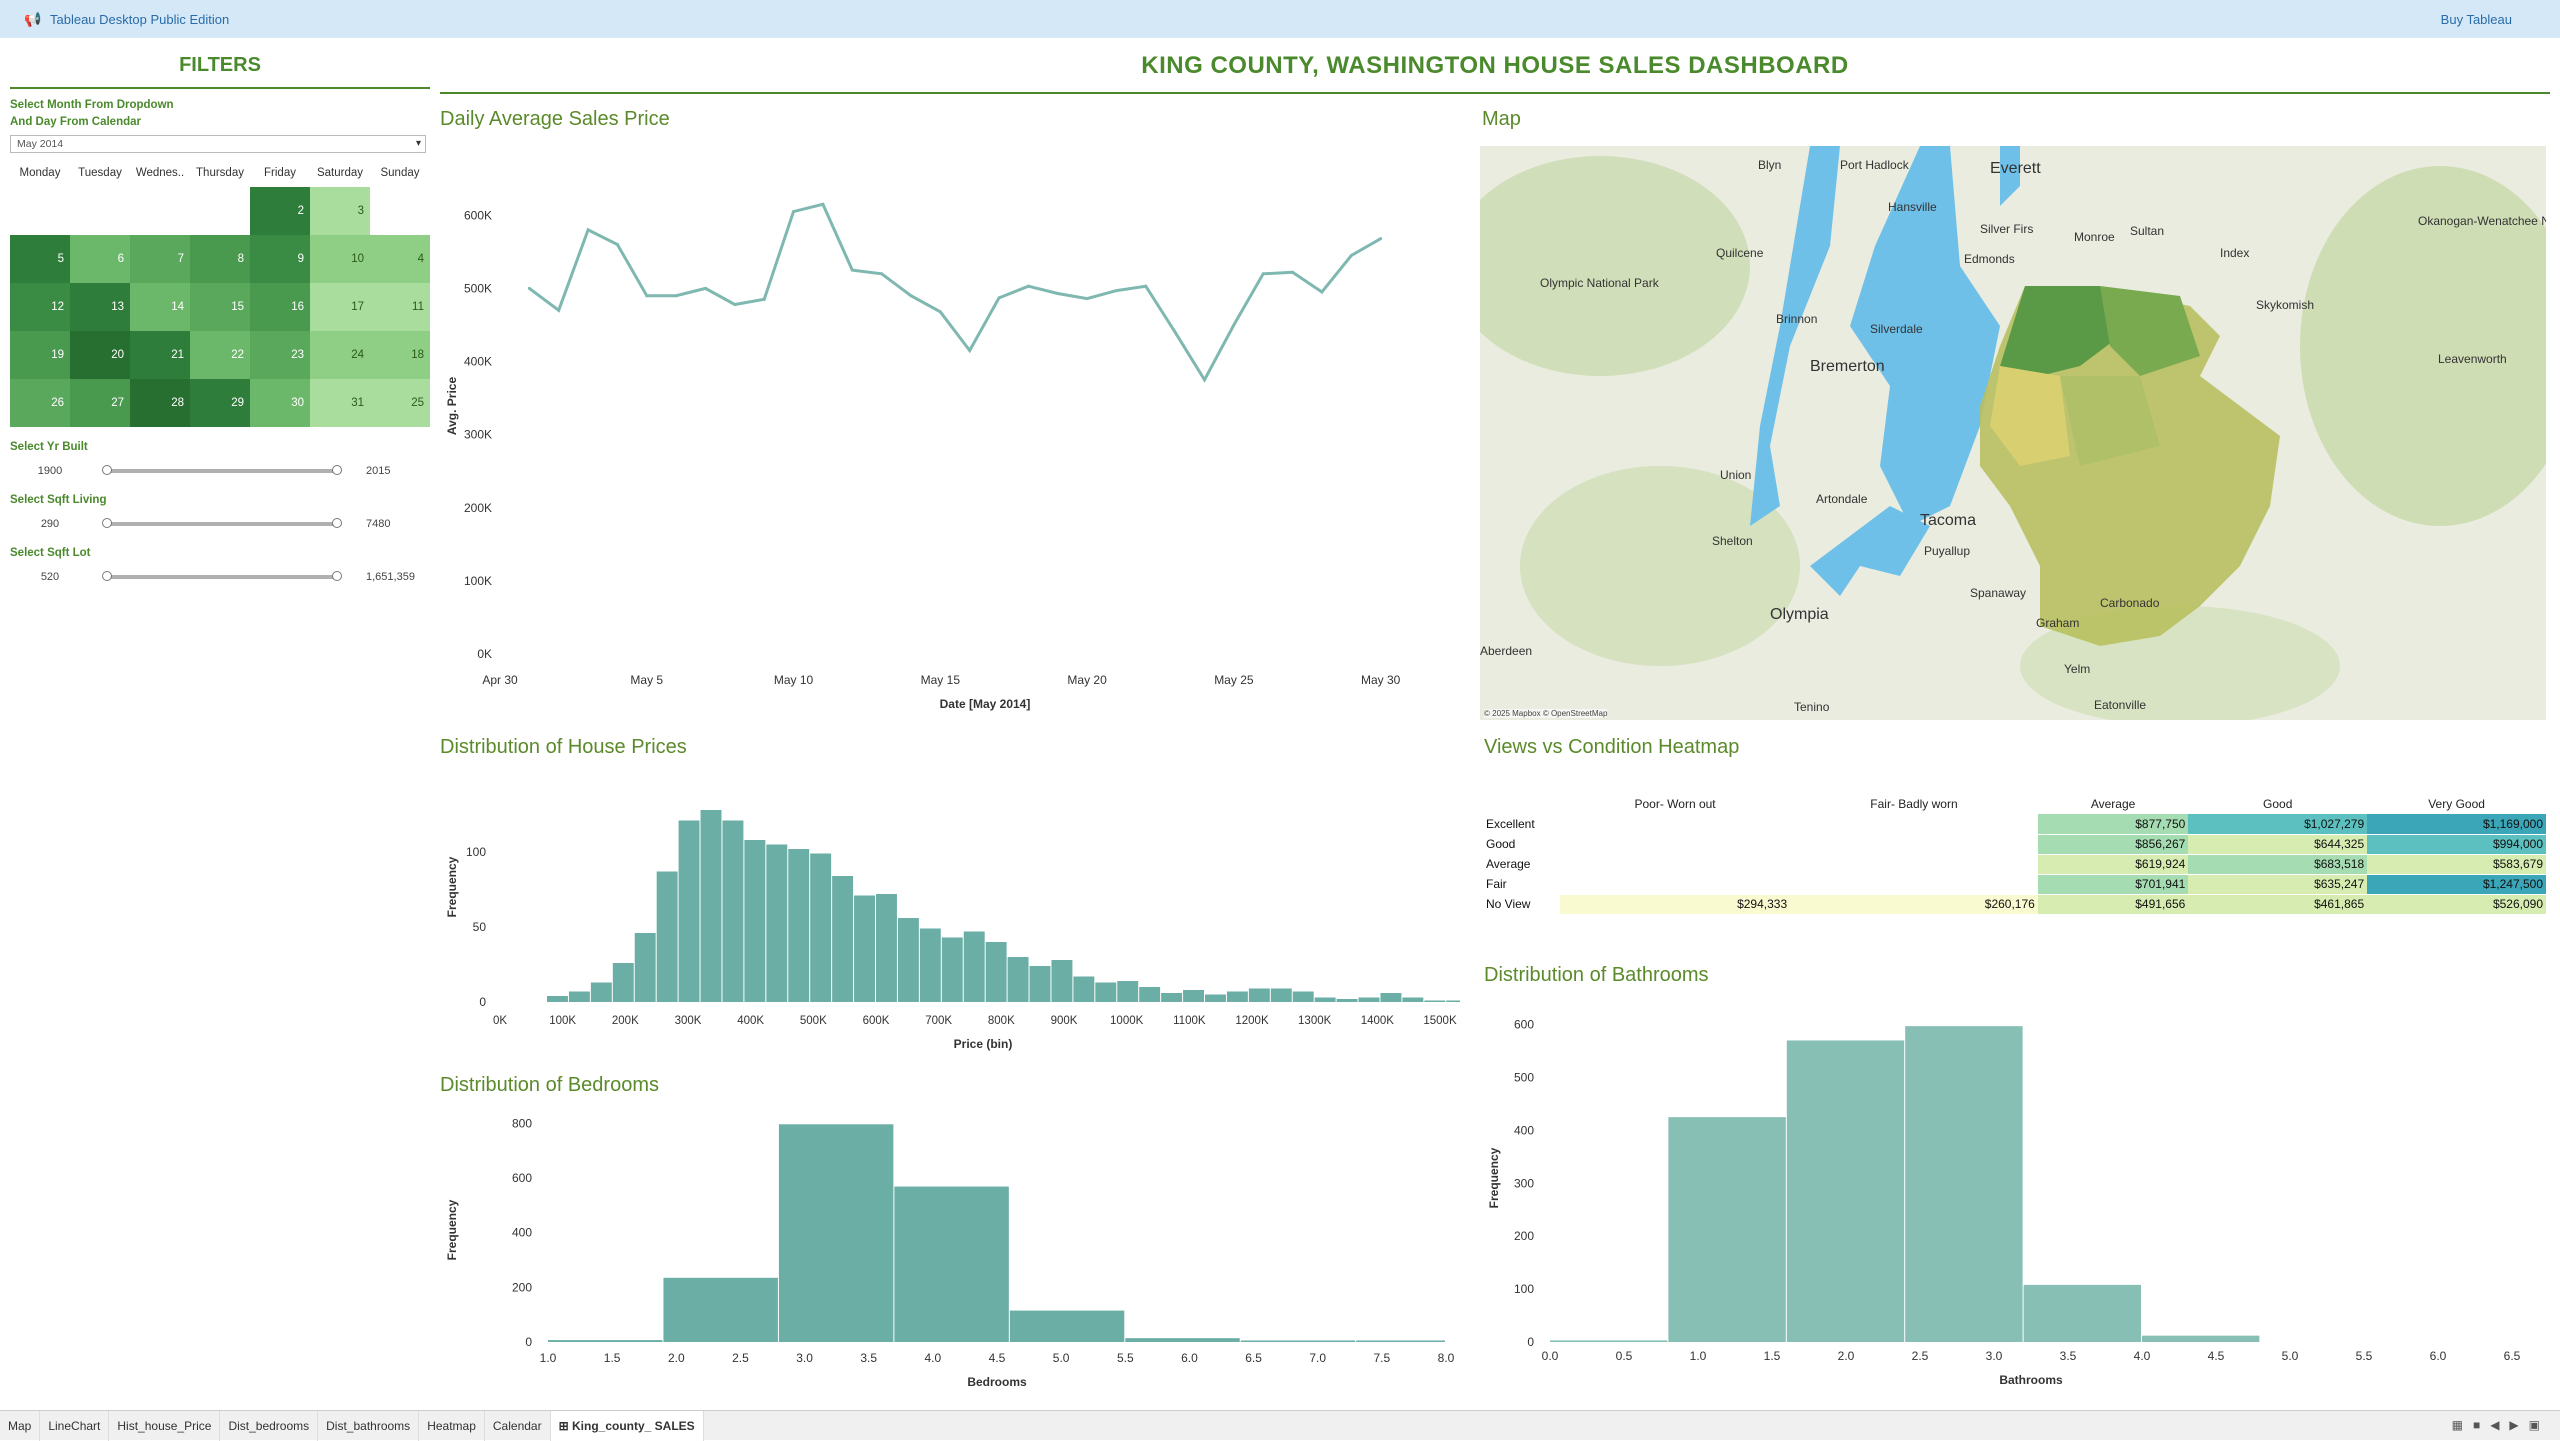  Describe the element at coordinates (340, 355) in the screenshot. I see `calendar-day: 24` at that location.